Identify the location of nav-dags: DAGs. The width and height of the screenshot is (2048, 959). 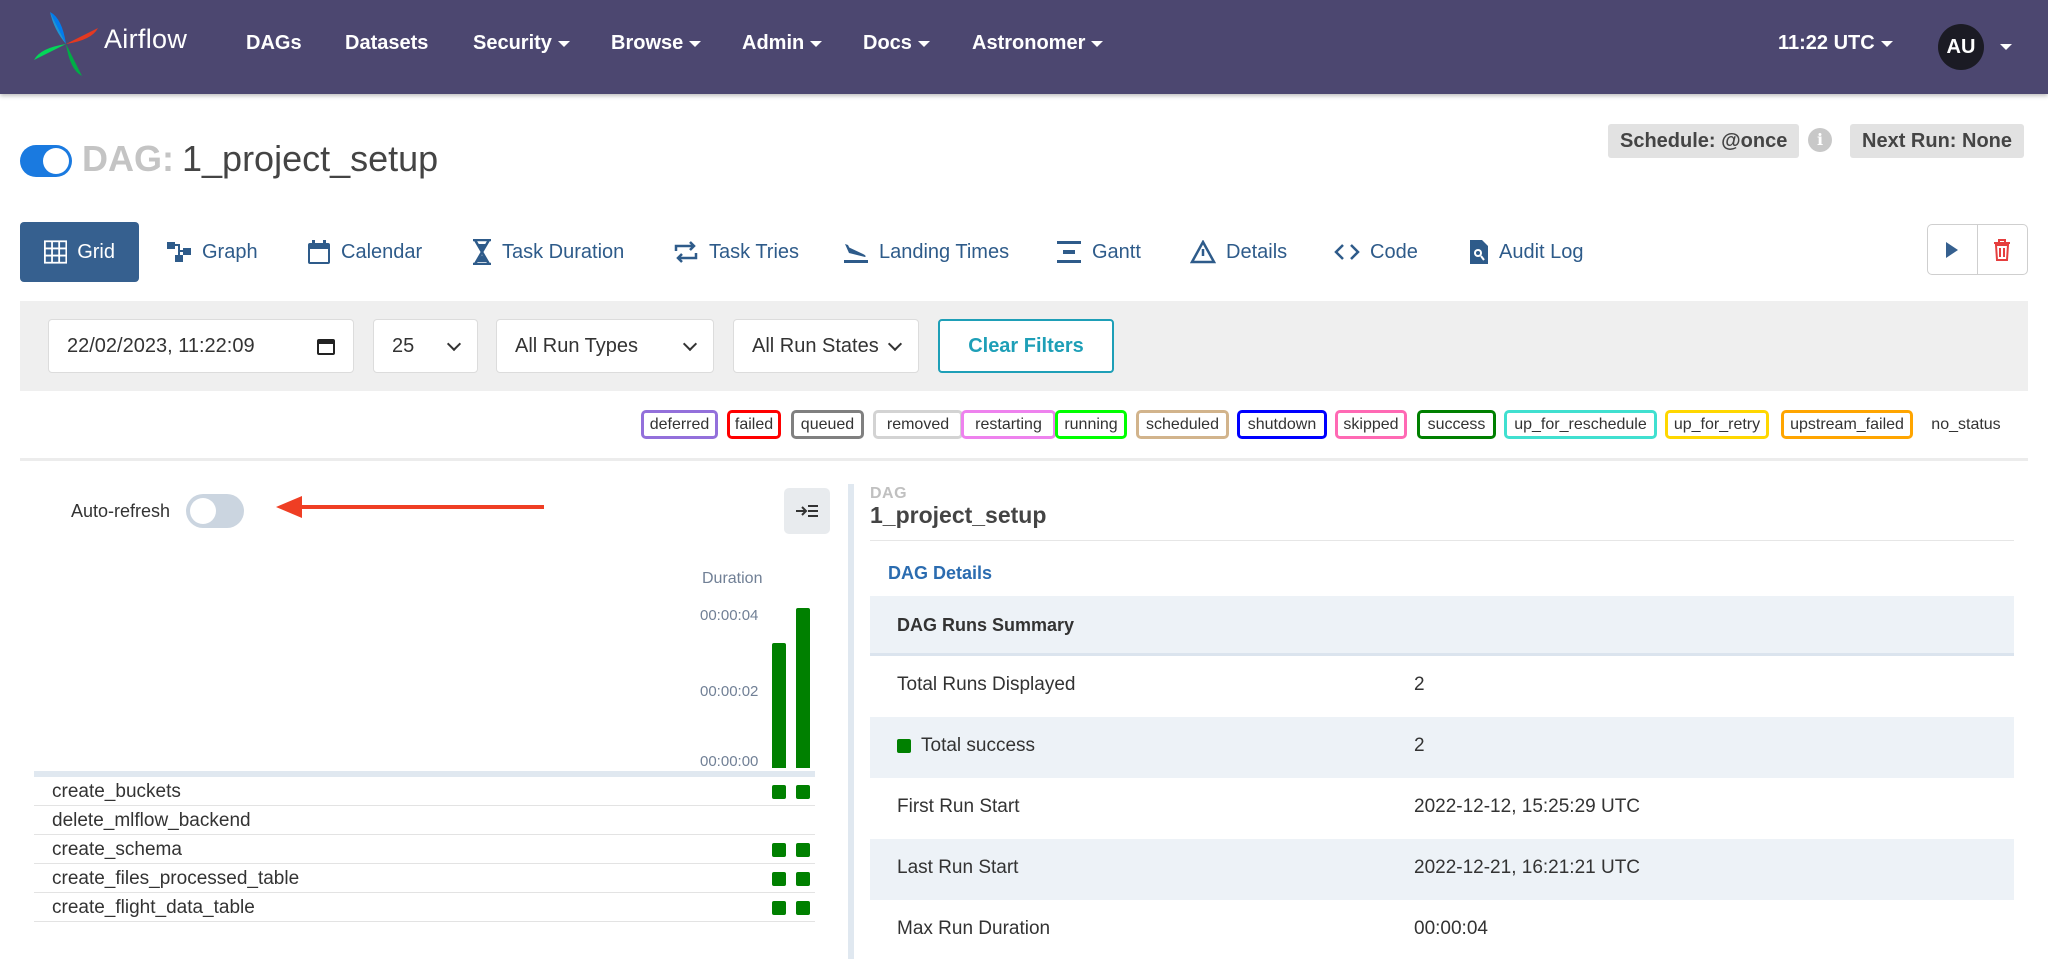
(274, 43).